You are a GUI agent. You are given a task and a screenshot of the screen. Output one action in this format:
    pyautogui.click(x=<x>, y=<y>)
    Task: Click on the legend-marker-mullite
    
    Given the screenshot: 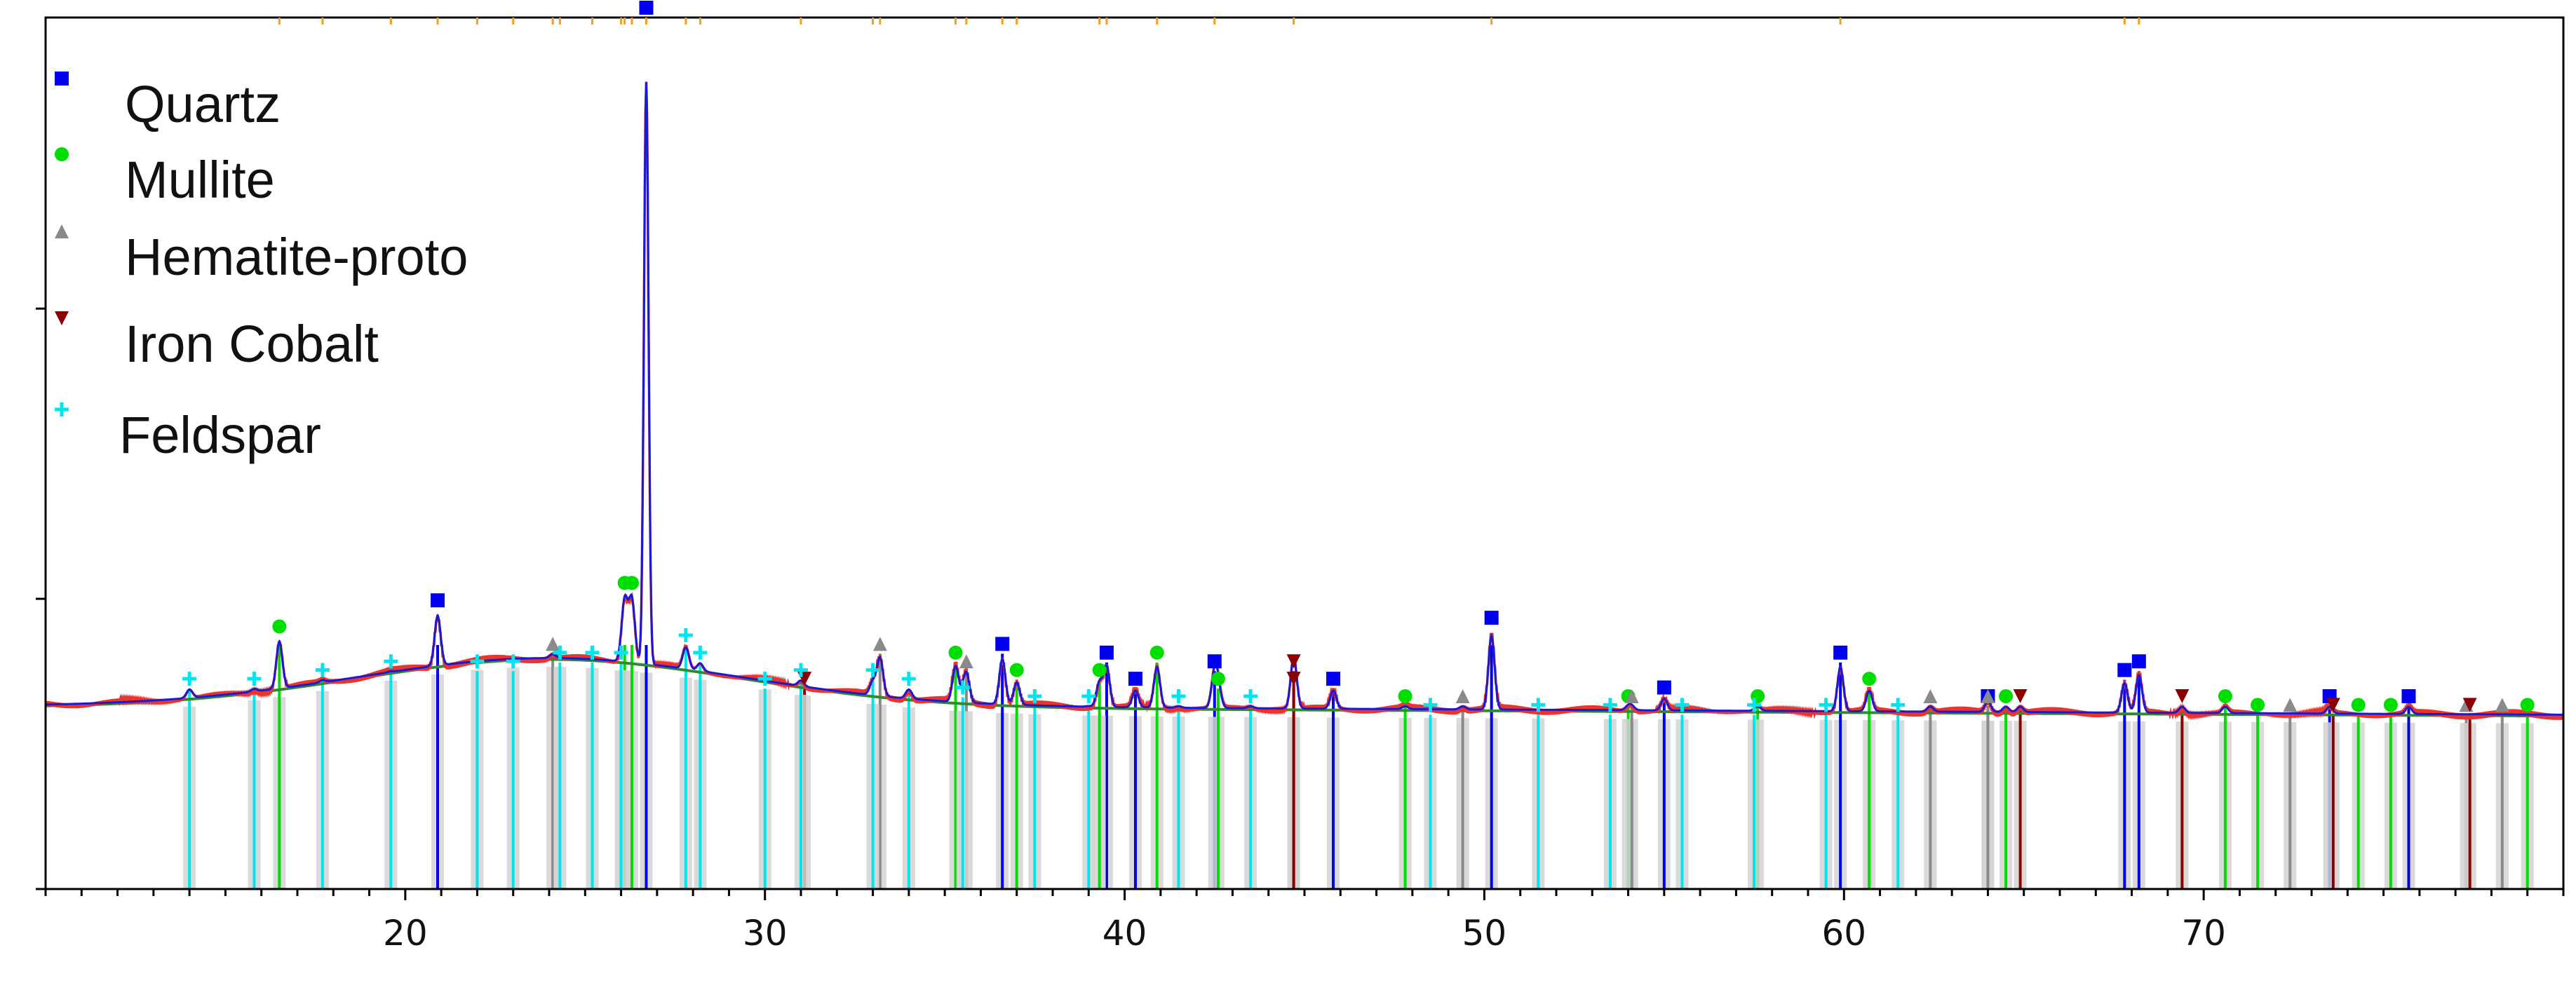 What is the action you would take?
    pyautogui.click(x=62, y=154)
    